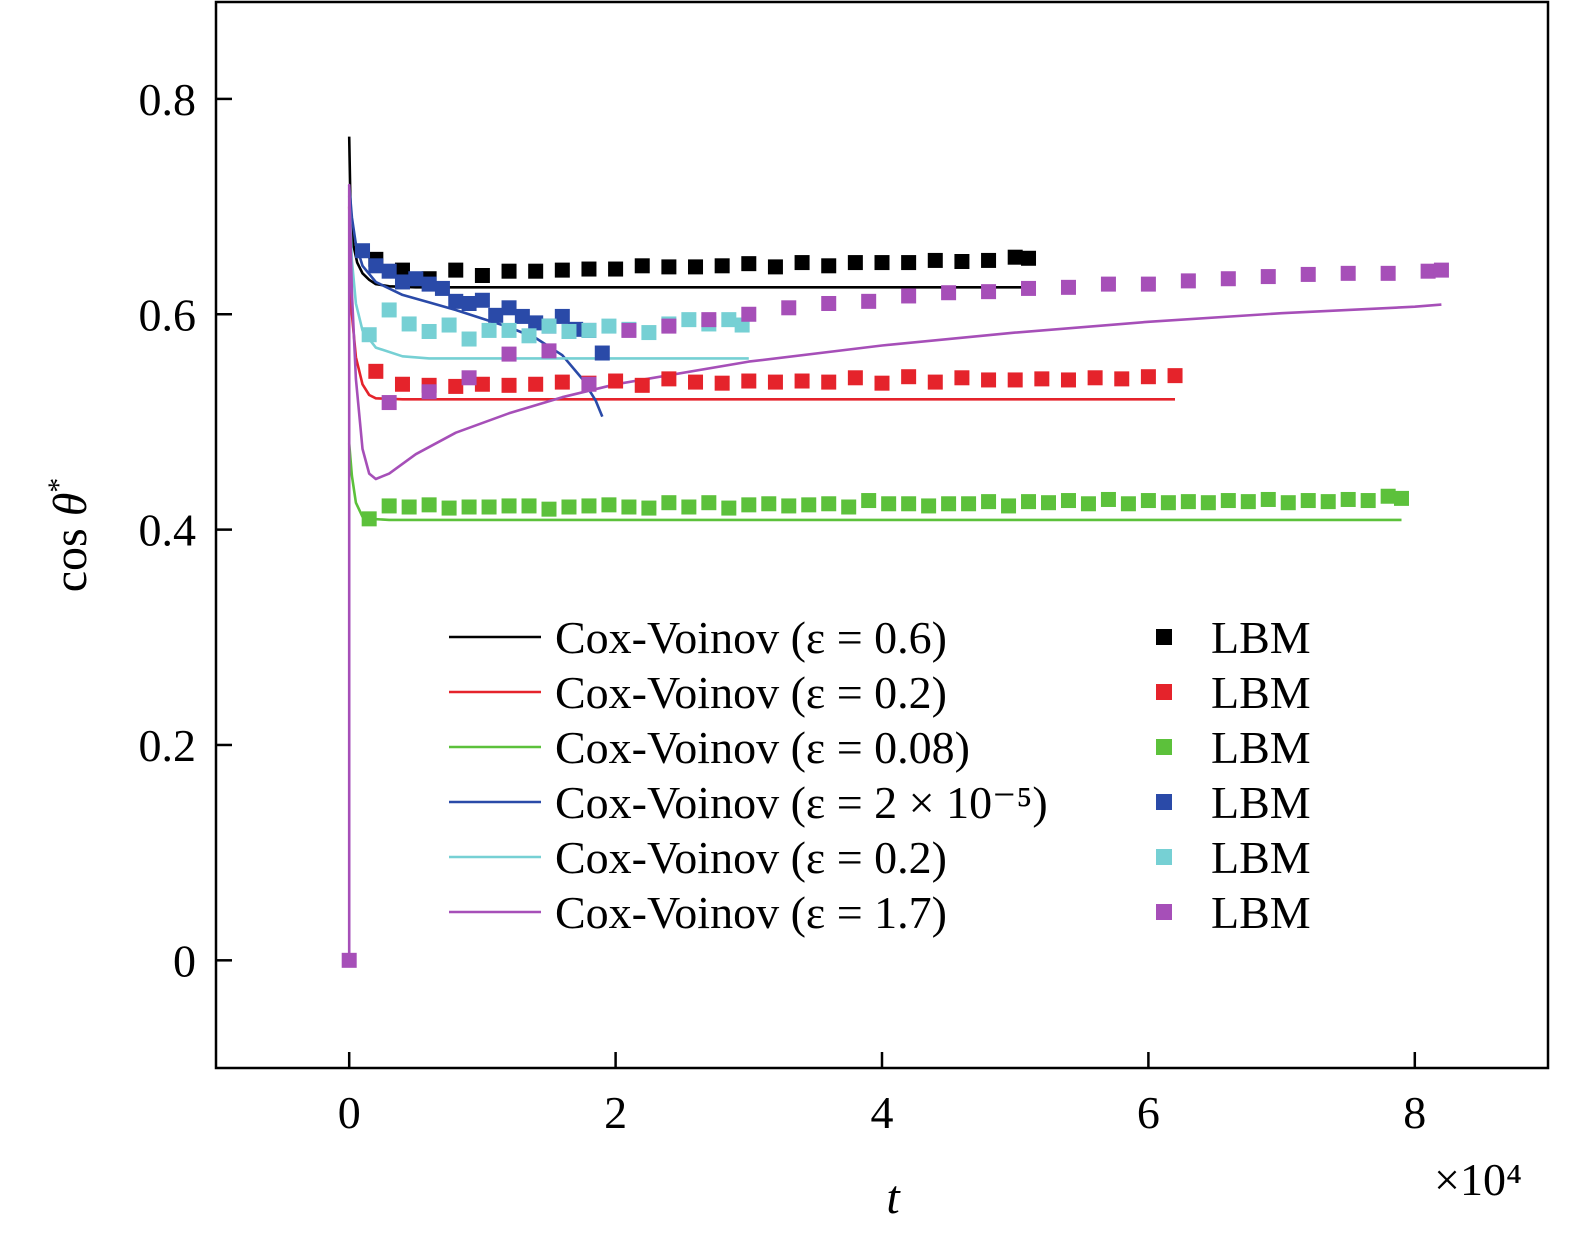 Image resolution: width=1575 pixels, height=1237 pixels. What do you see at coordinates (762, 747) in the screenshot?
I see `legend-line-label: Cox-Voinov (ε = 0.08)` at bounding box center [762, 747].